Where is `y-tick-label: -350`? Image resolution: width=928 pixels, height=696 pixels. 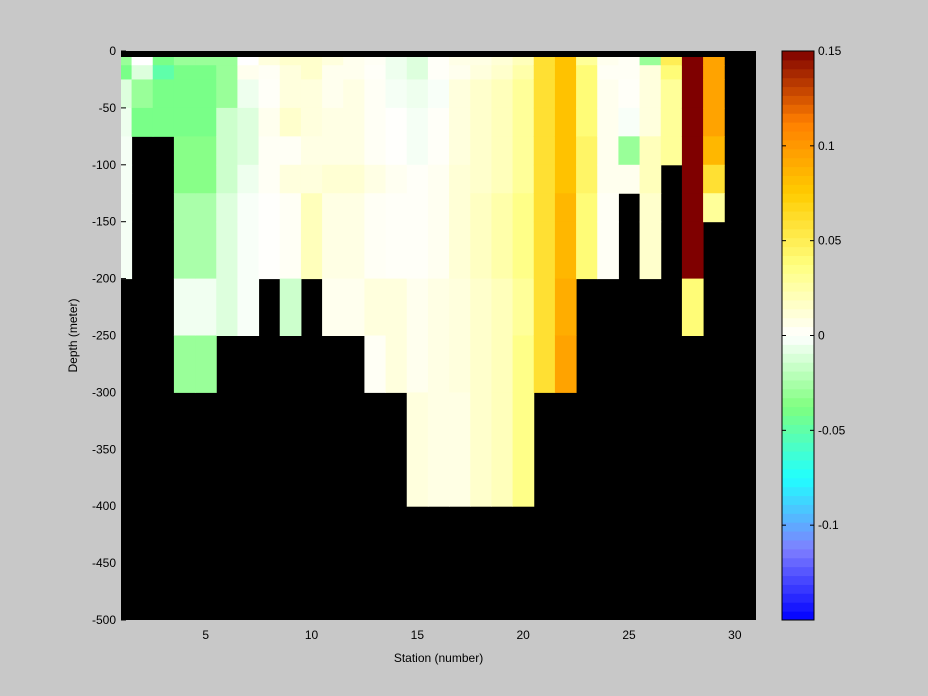 y-tick-label: -350 is located at coordinates (104, 449).